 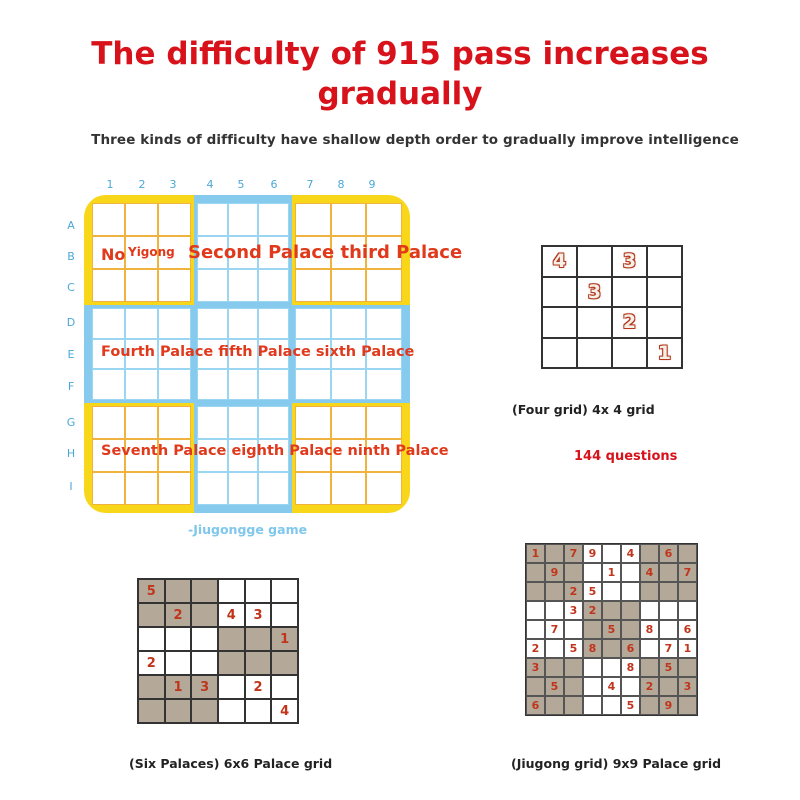 I want to click on six-grid-cell: 5, so click(x=151, y=591).